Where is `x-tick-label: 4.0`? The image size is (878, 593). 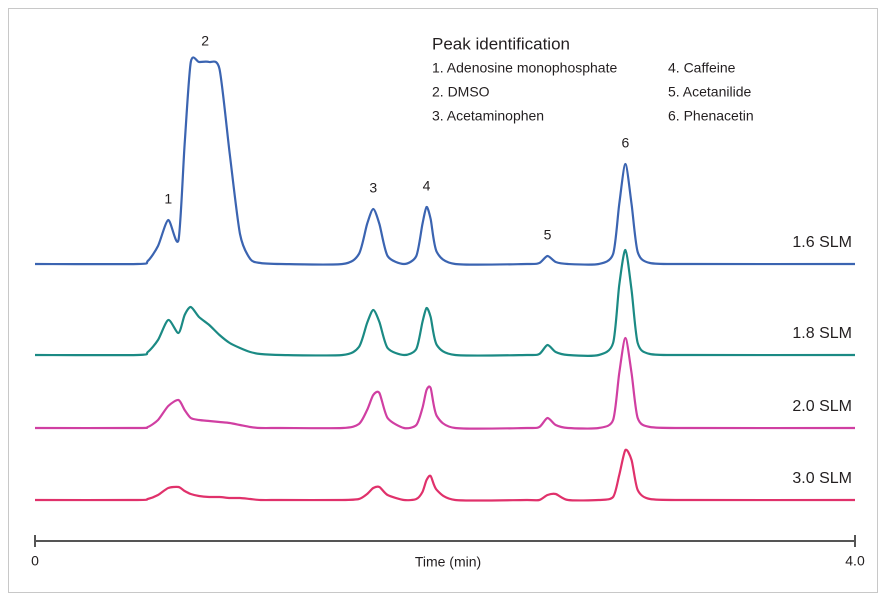
x-tick-label: 4.0 is located at coordinates (855, 561).